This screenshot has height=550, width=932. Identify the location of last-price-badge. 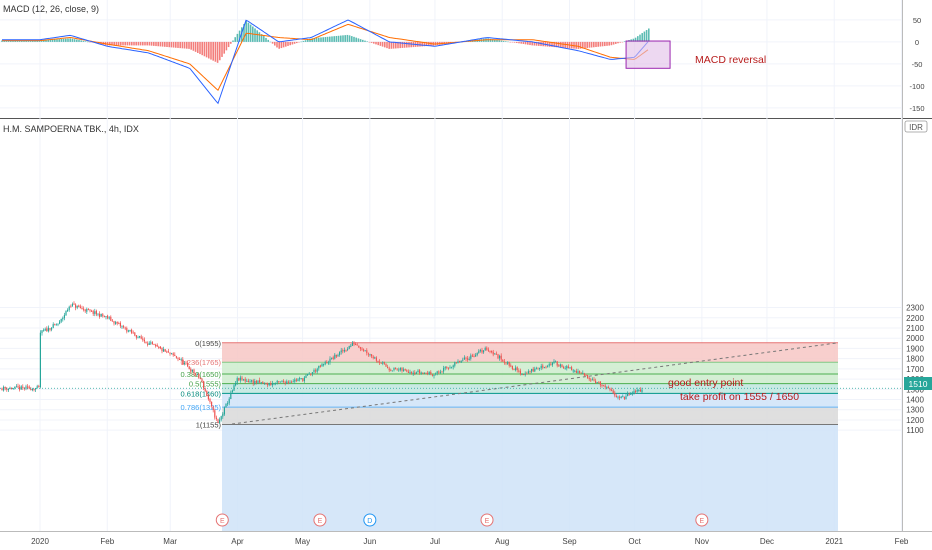
(918, 383).